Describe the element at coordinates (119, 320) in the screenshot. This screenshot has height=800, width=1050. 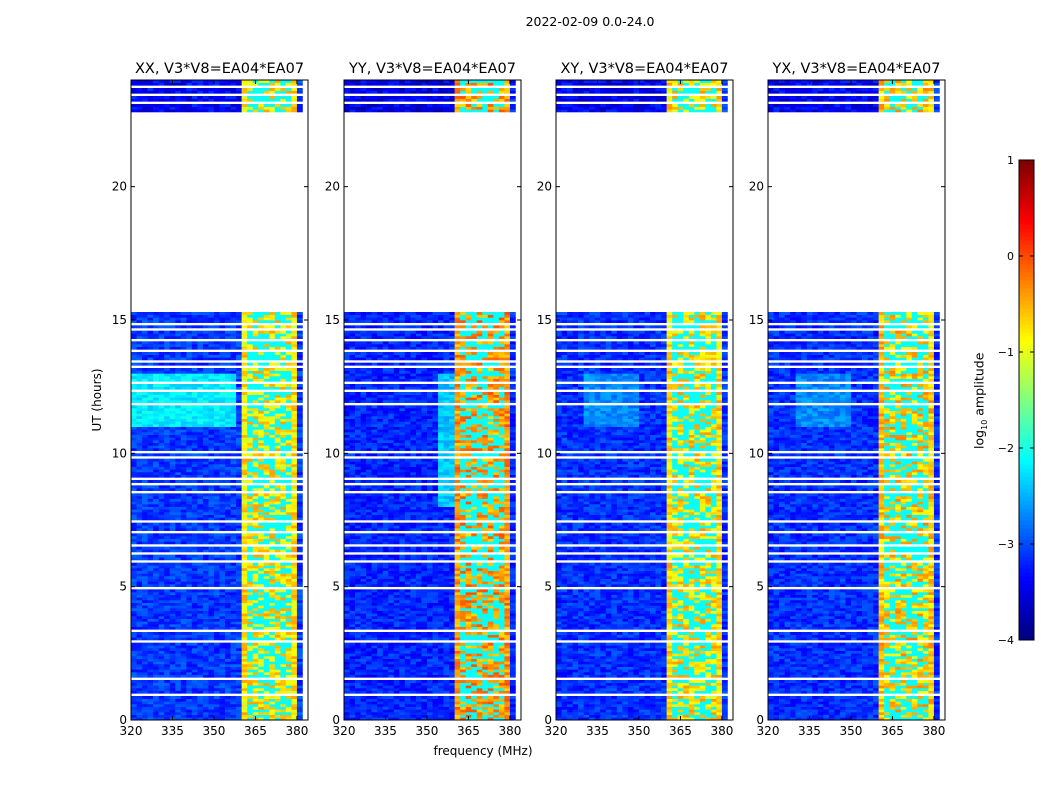
I see `y-tick-label: 15` at that location.